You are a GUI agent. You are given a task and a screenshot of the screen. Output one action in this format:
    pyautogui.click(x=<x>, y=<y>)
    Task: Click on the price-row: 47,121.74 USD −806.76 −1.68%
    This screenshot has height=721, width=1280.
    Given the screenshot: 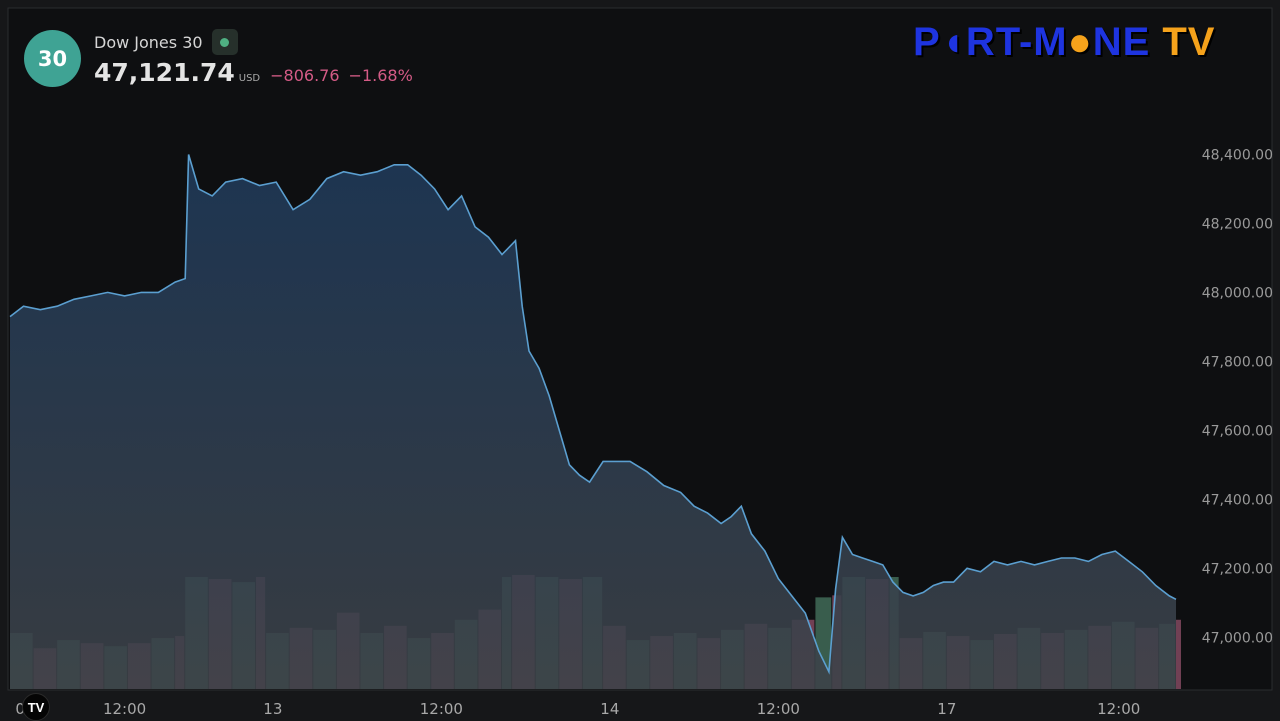 What is the action you would take?
    pyautogui.click(x=253, y=72)
    